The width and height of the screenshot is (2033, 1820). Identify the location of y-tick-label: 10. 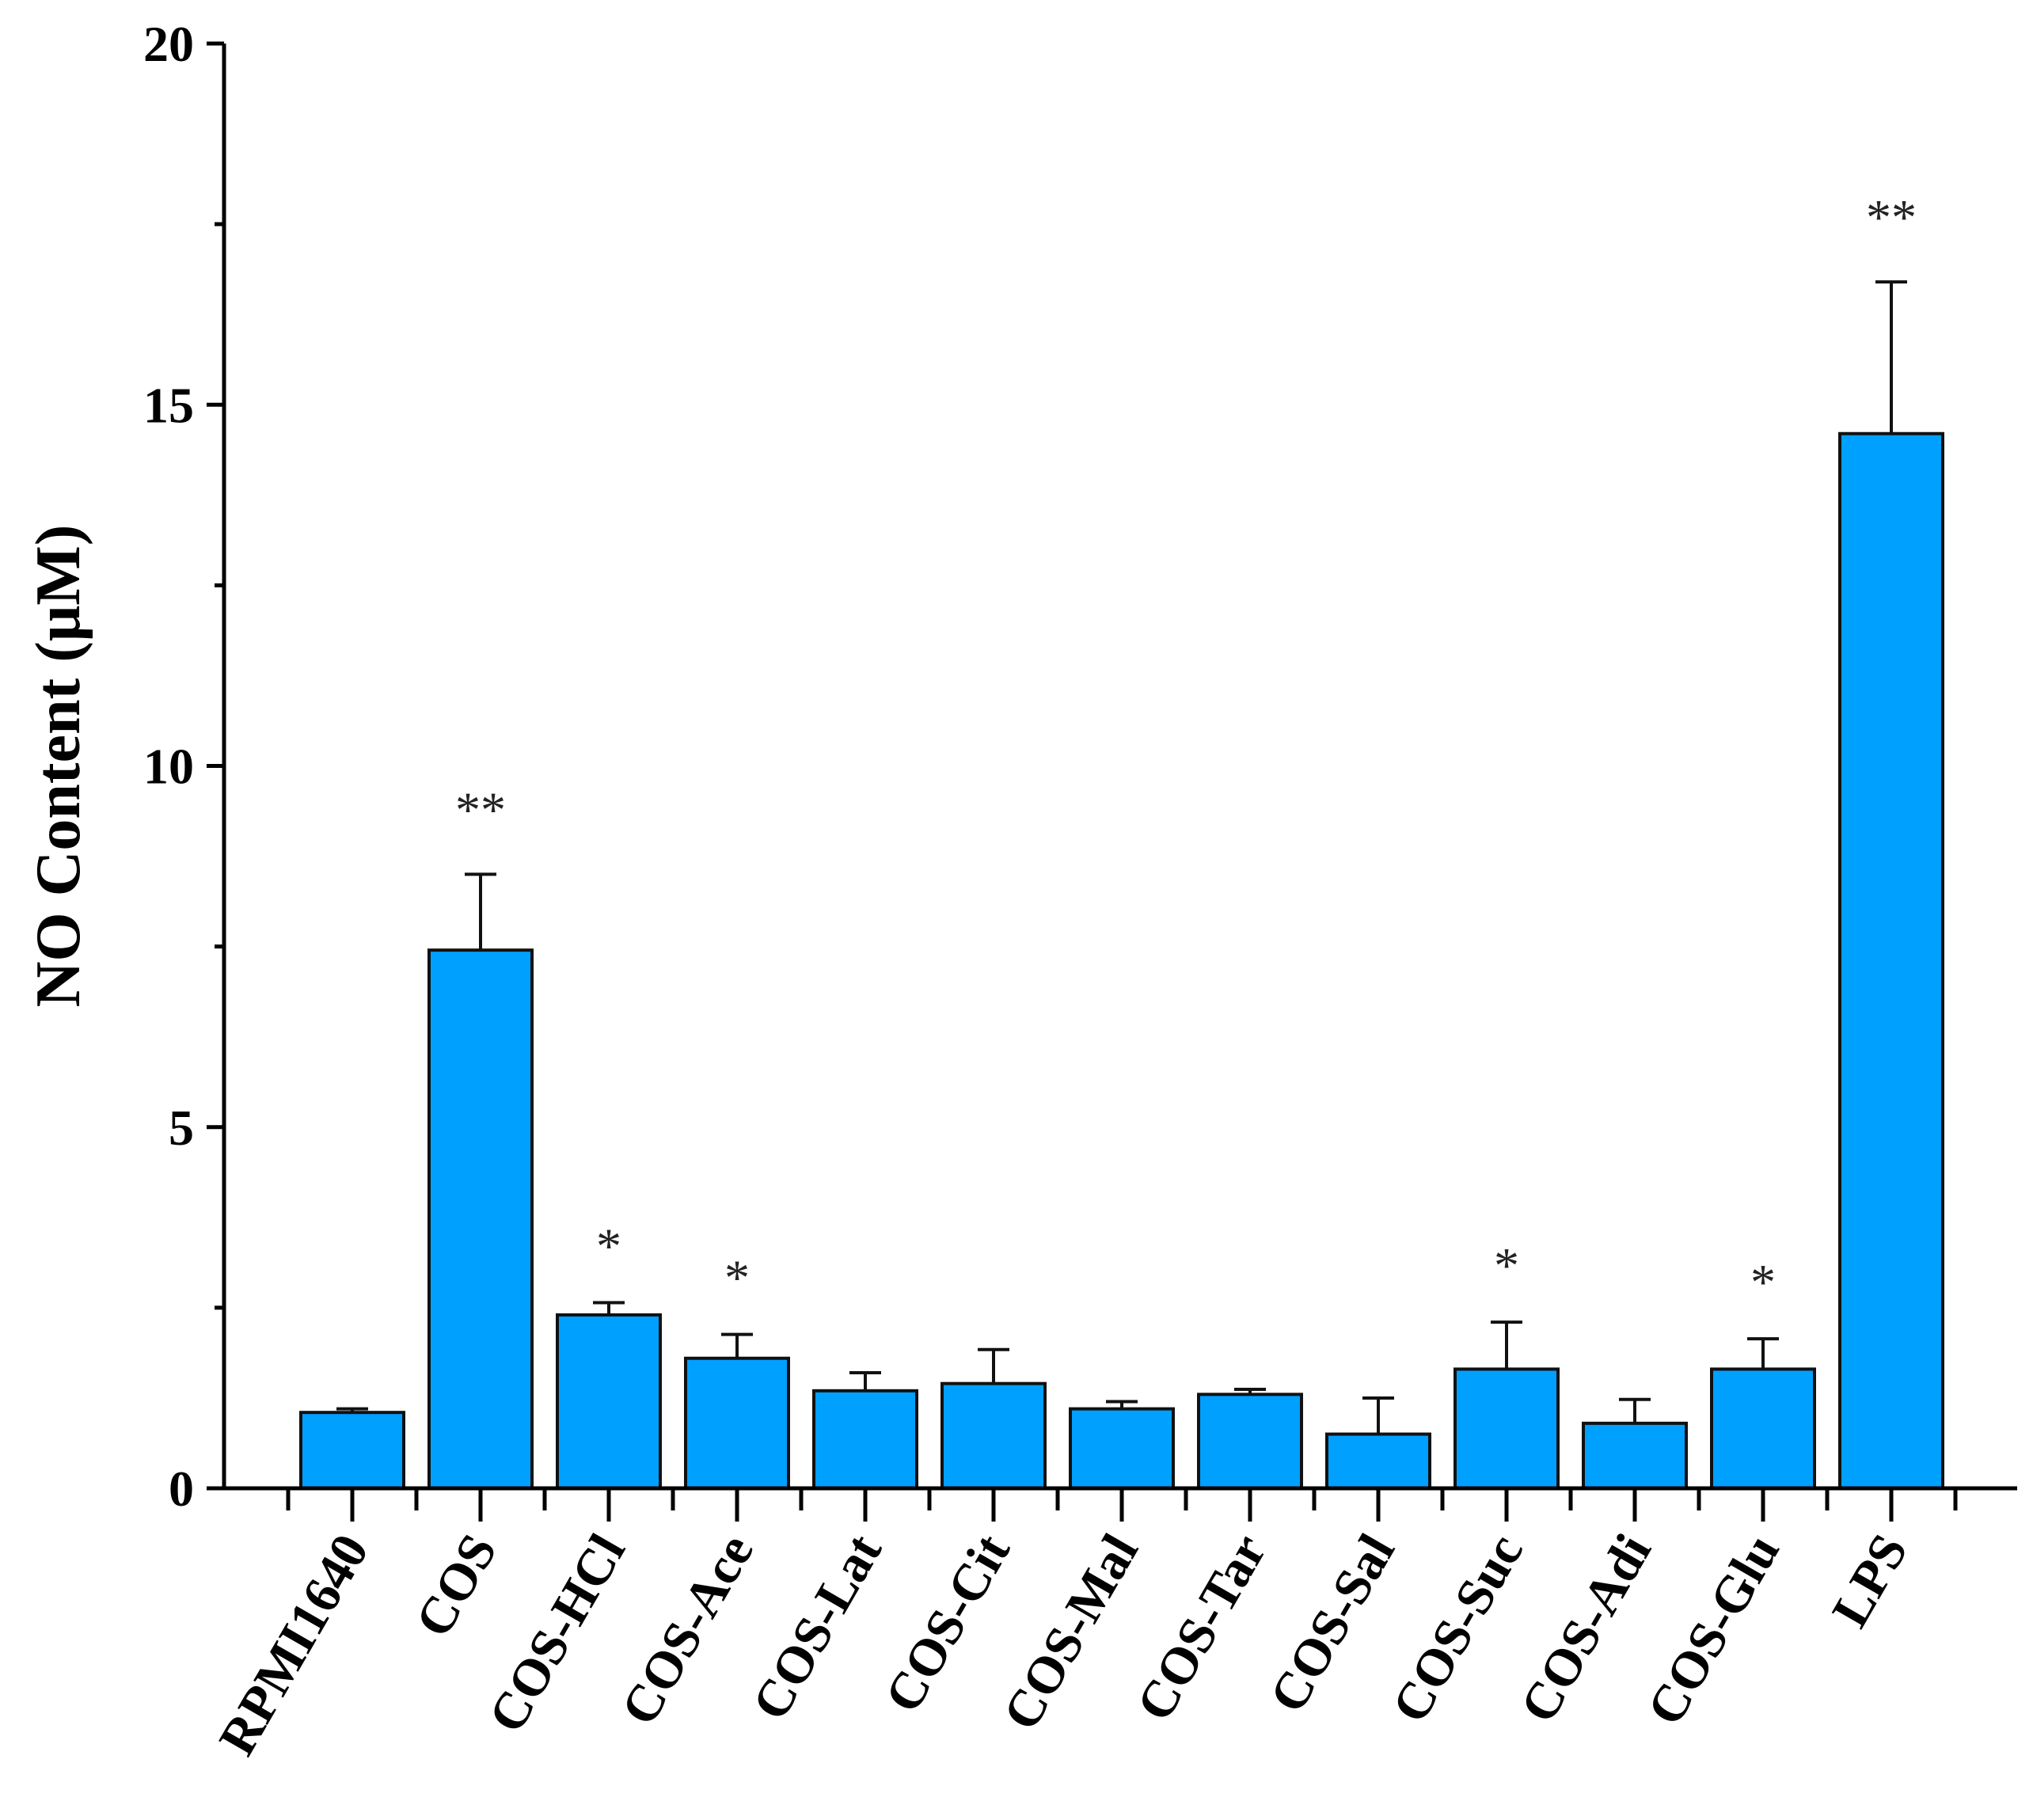
(168, 767).